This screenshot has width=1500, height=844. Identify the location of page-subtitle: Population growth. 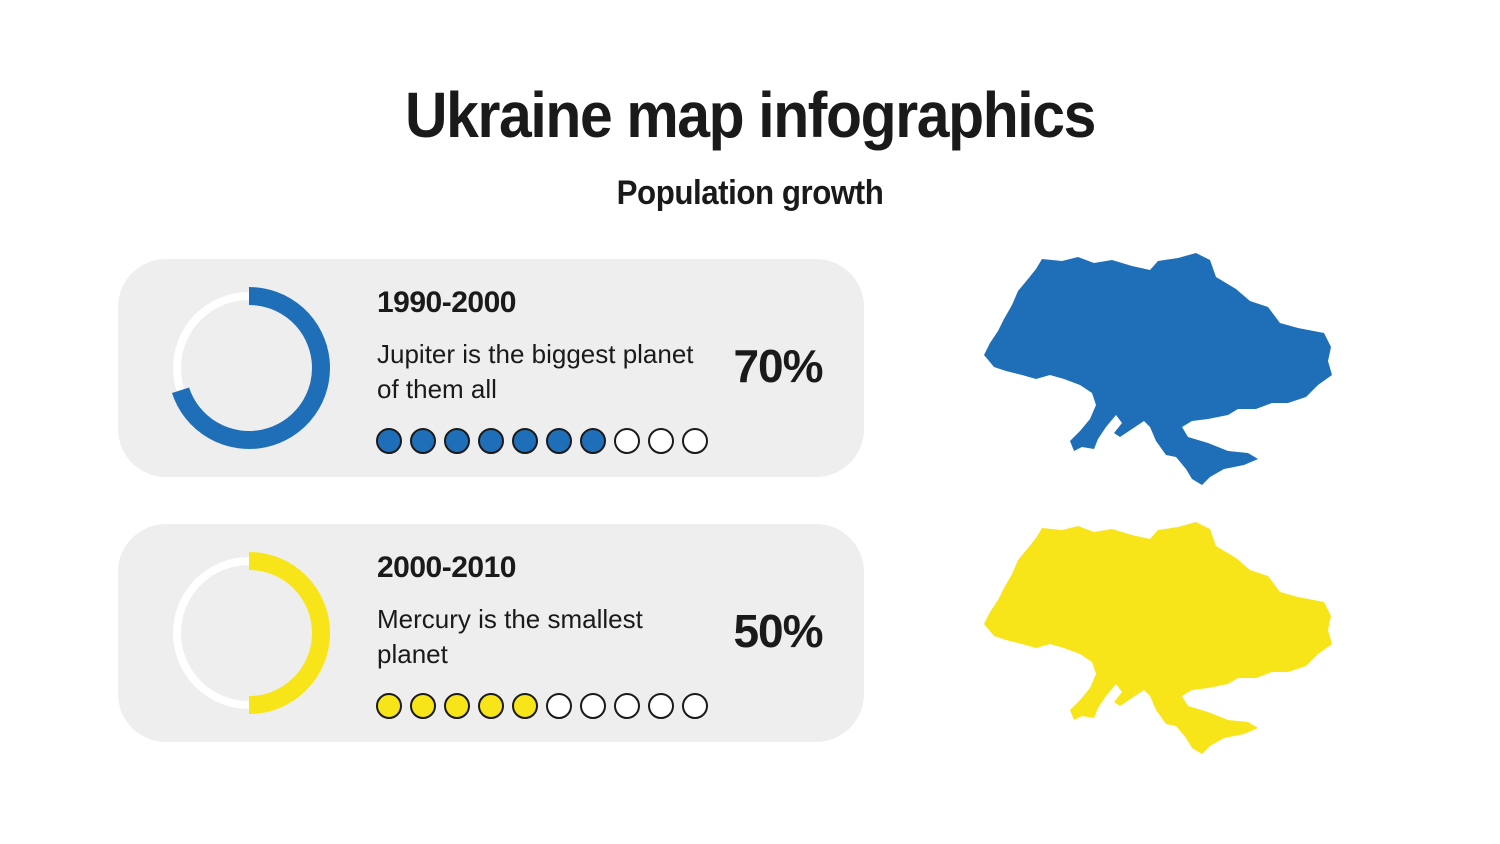
(750, 193).